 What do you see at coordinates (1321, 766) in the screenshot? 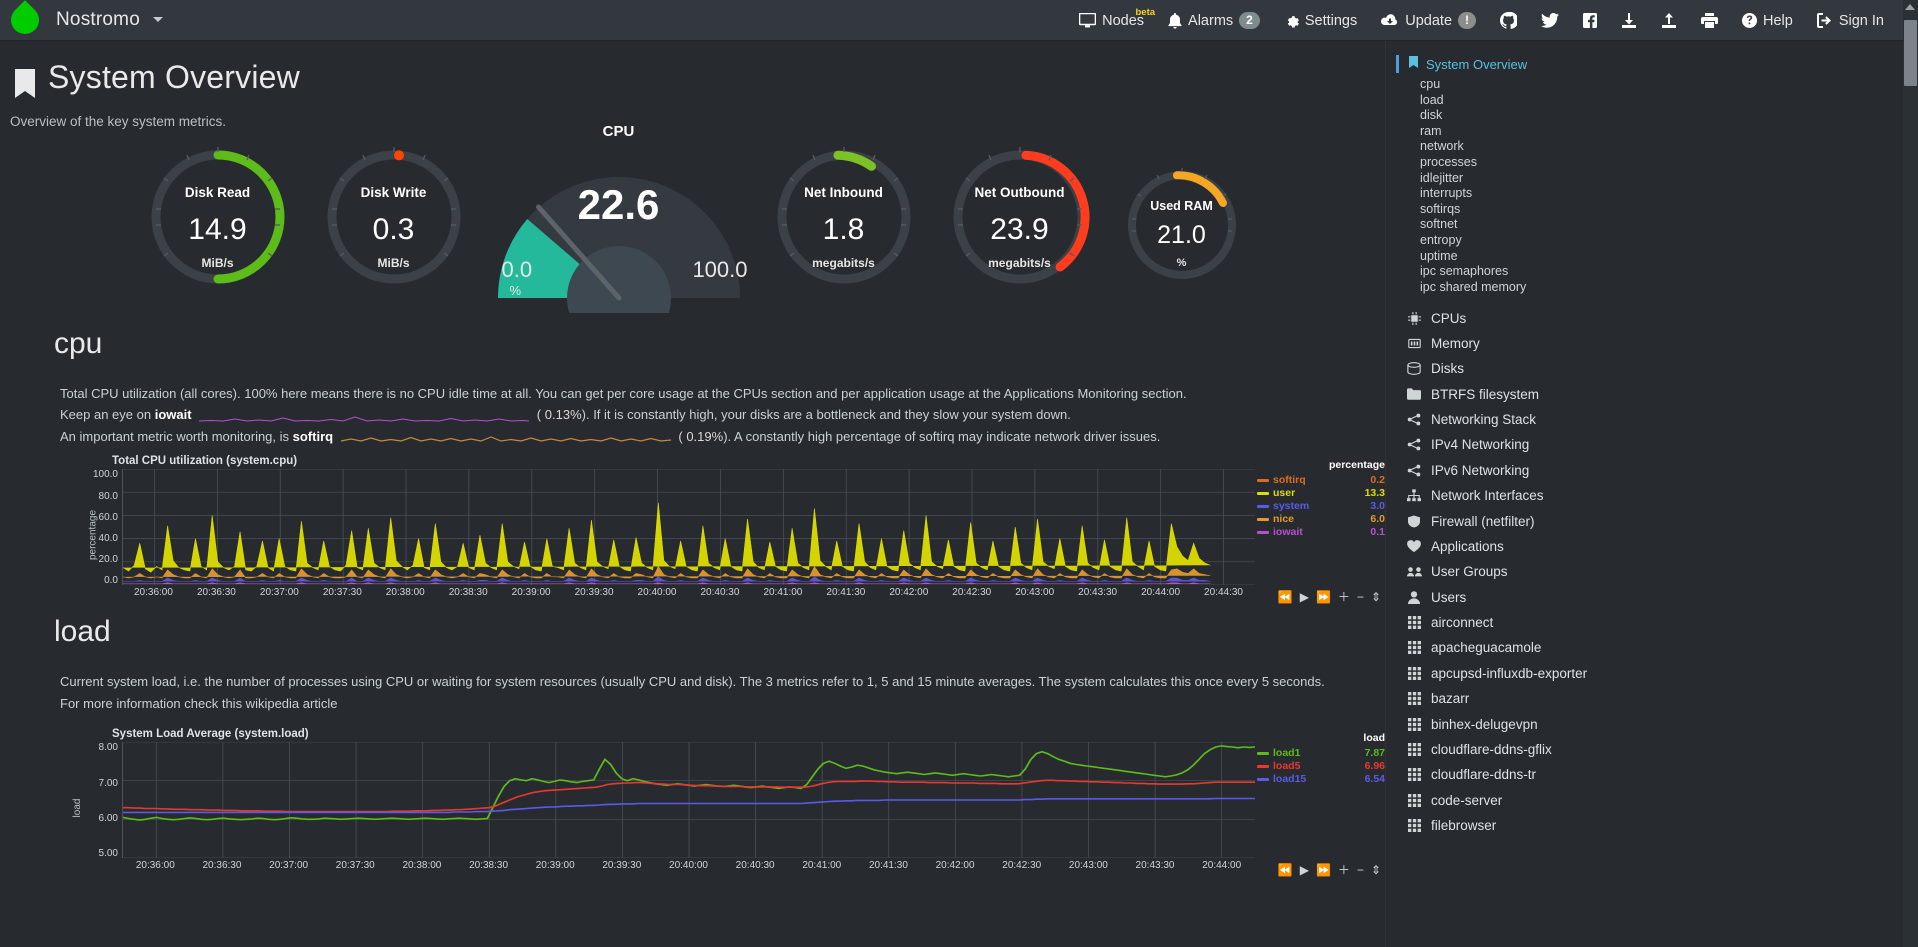
I see `legend-row: load5 6.96` at bounding box center [1321, 766].